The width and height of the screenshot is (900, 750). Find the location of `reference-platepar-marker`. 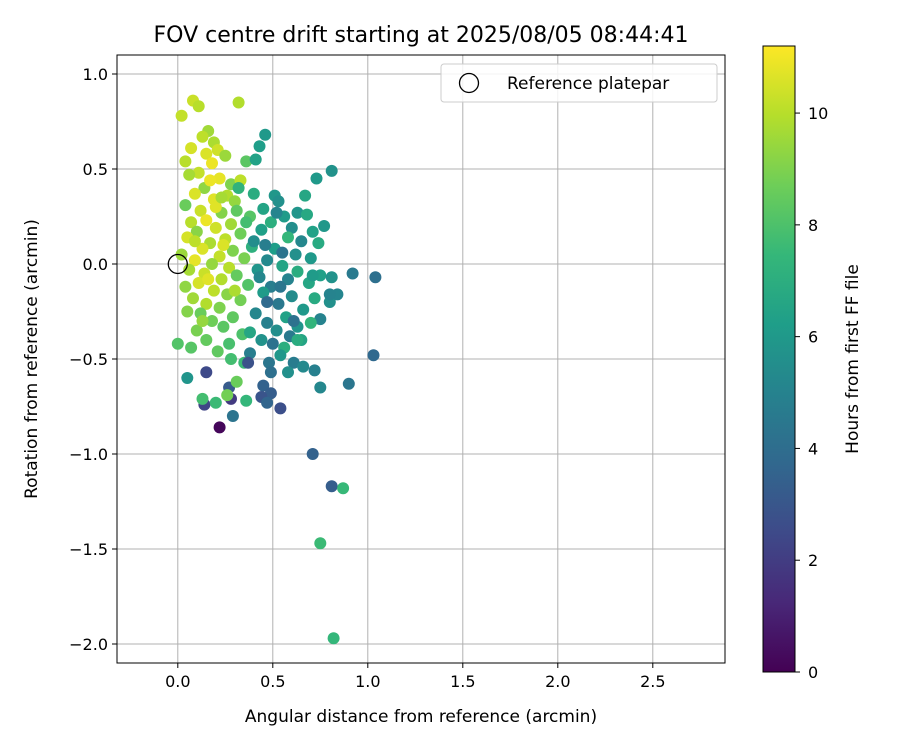

reference-platepar-marker is located at coordinates (177, 264).